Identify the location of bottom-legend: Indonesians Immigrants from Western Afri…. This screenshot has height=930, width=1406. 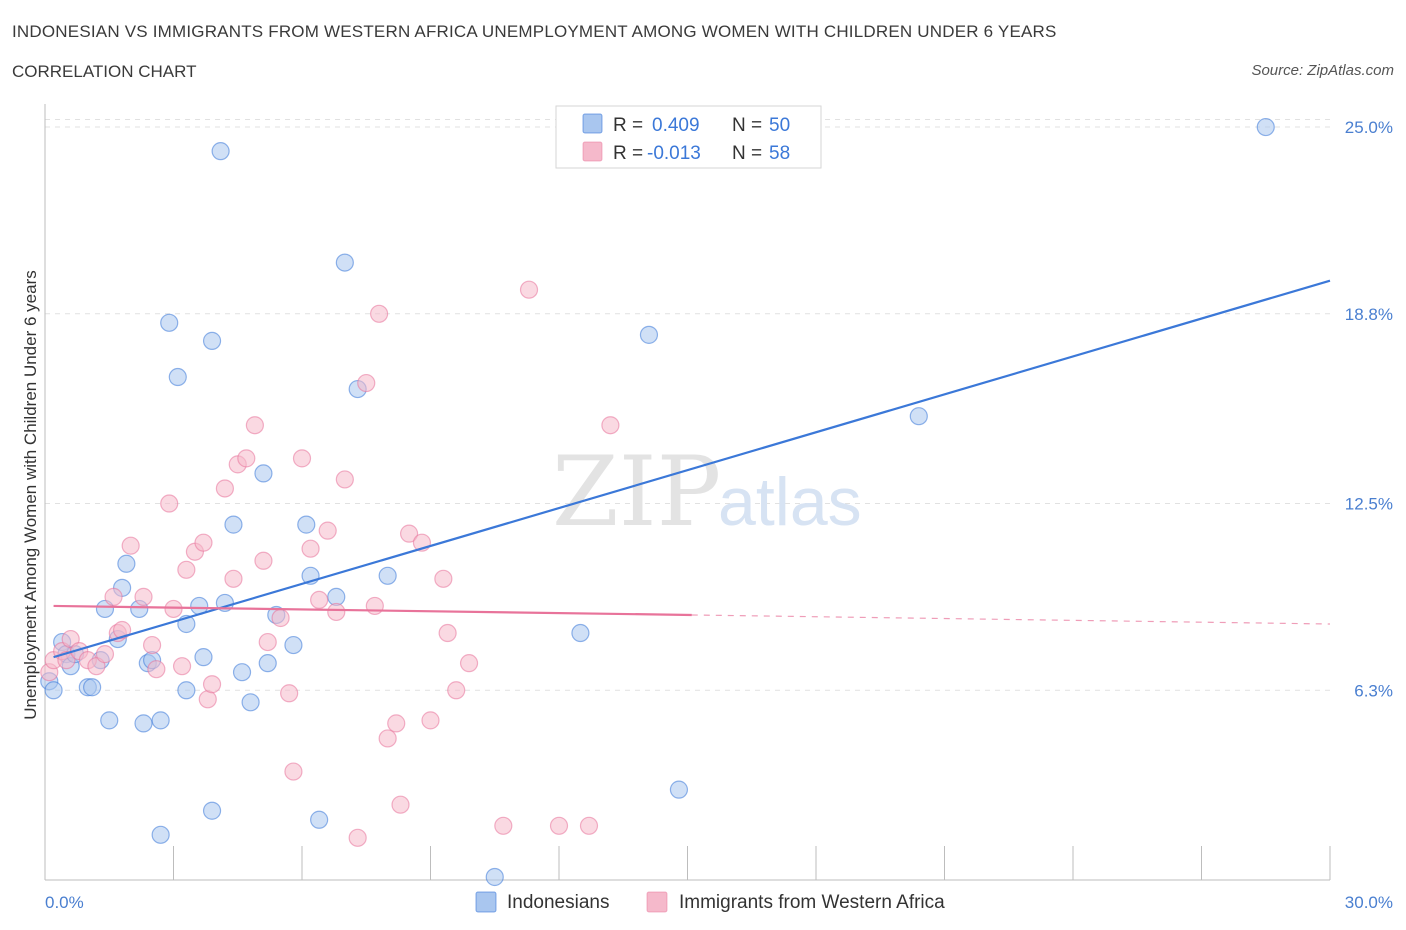
(710, 902).